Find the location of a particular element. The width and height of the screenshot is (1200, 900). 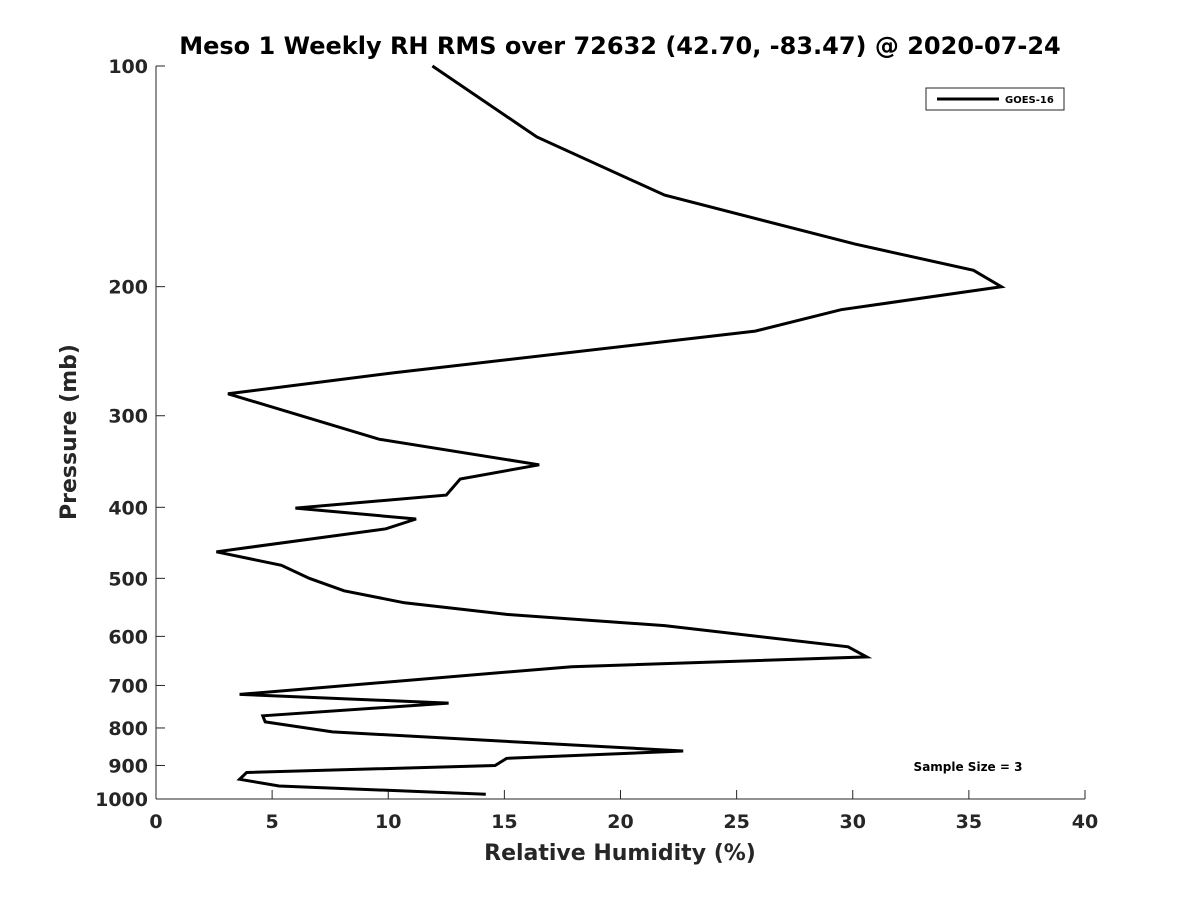

legend-label-goes-16: GOES-16 is located at coordinates (1029, 100).